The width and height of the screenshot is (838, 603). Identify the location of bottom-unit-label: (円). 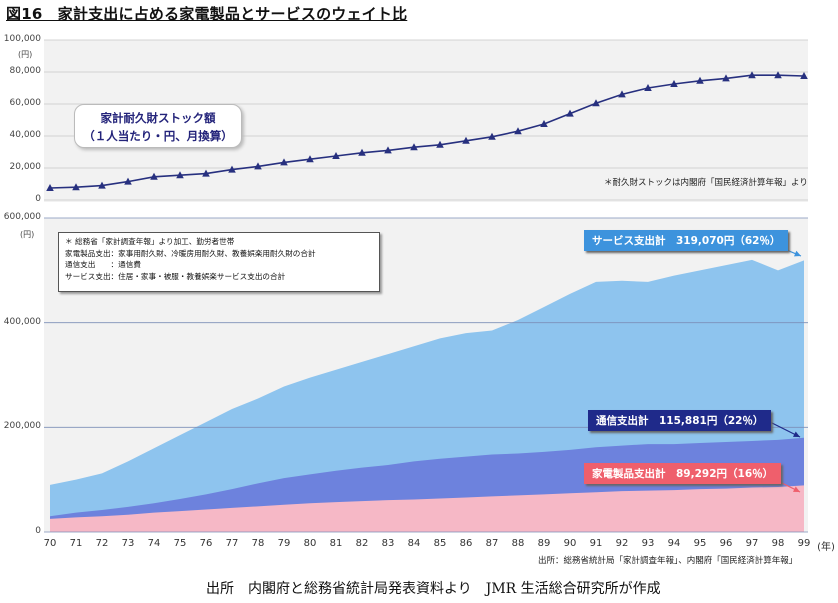
(27, 234).